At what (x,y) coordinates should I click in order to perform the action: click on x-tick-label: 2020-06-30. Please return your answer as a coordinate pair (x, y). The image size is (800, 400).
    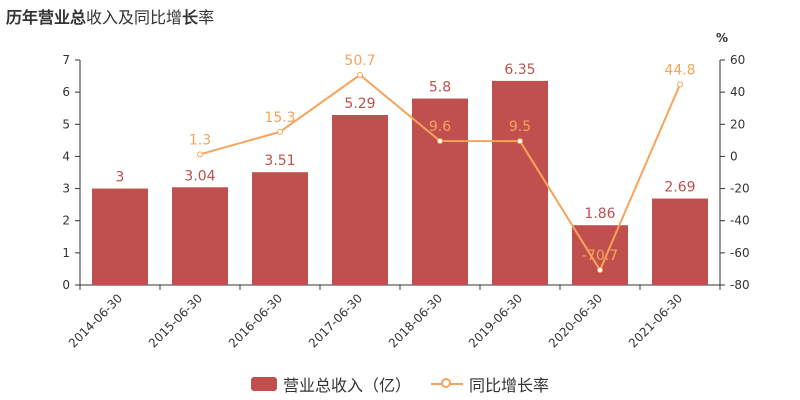
    Looking at the image, I should click on (575, 320).